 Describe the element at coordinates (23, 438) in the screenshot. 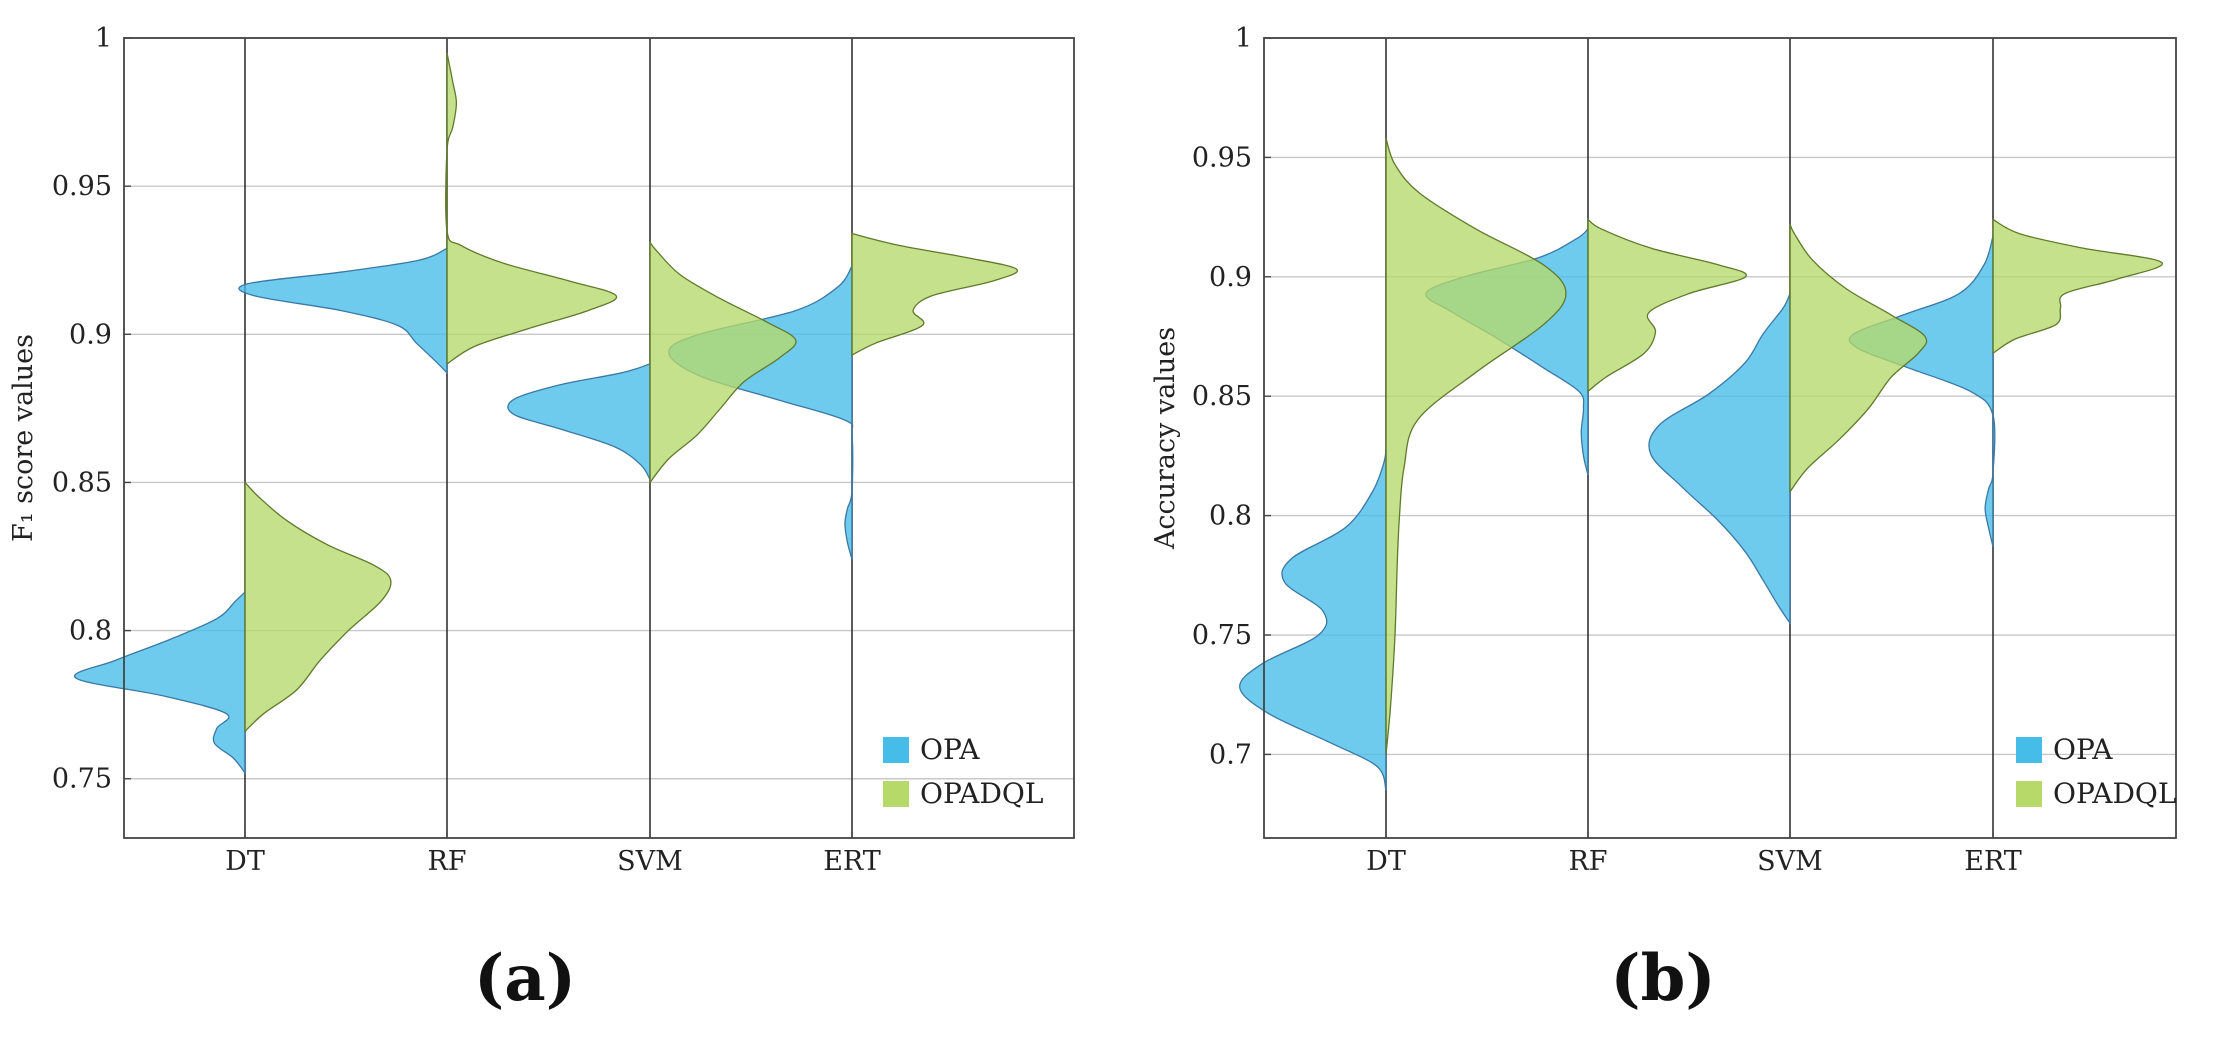

I see `y-axis-label: F₁ score values` at that location.